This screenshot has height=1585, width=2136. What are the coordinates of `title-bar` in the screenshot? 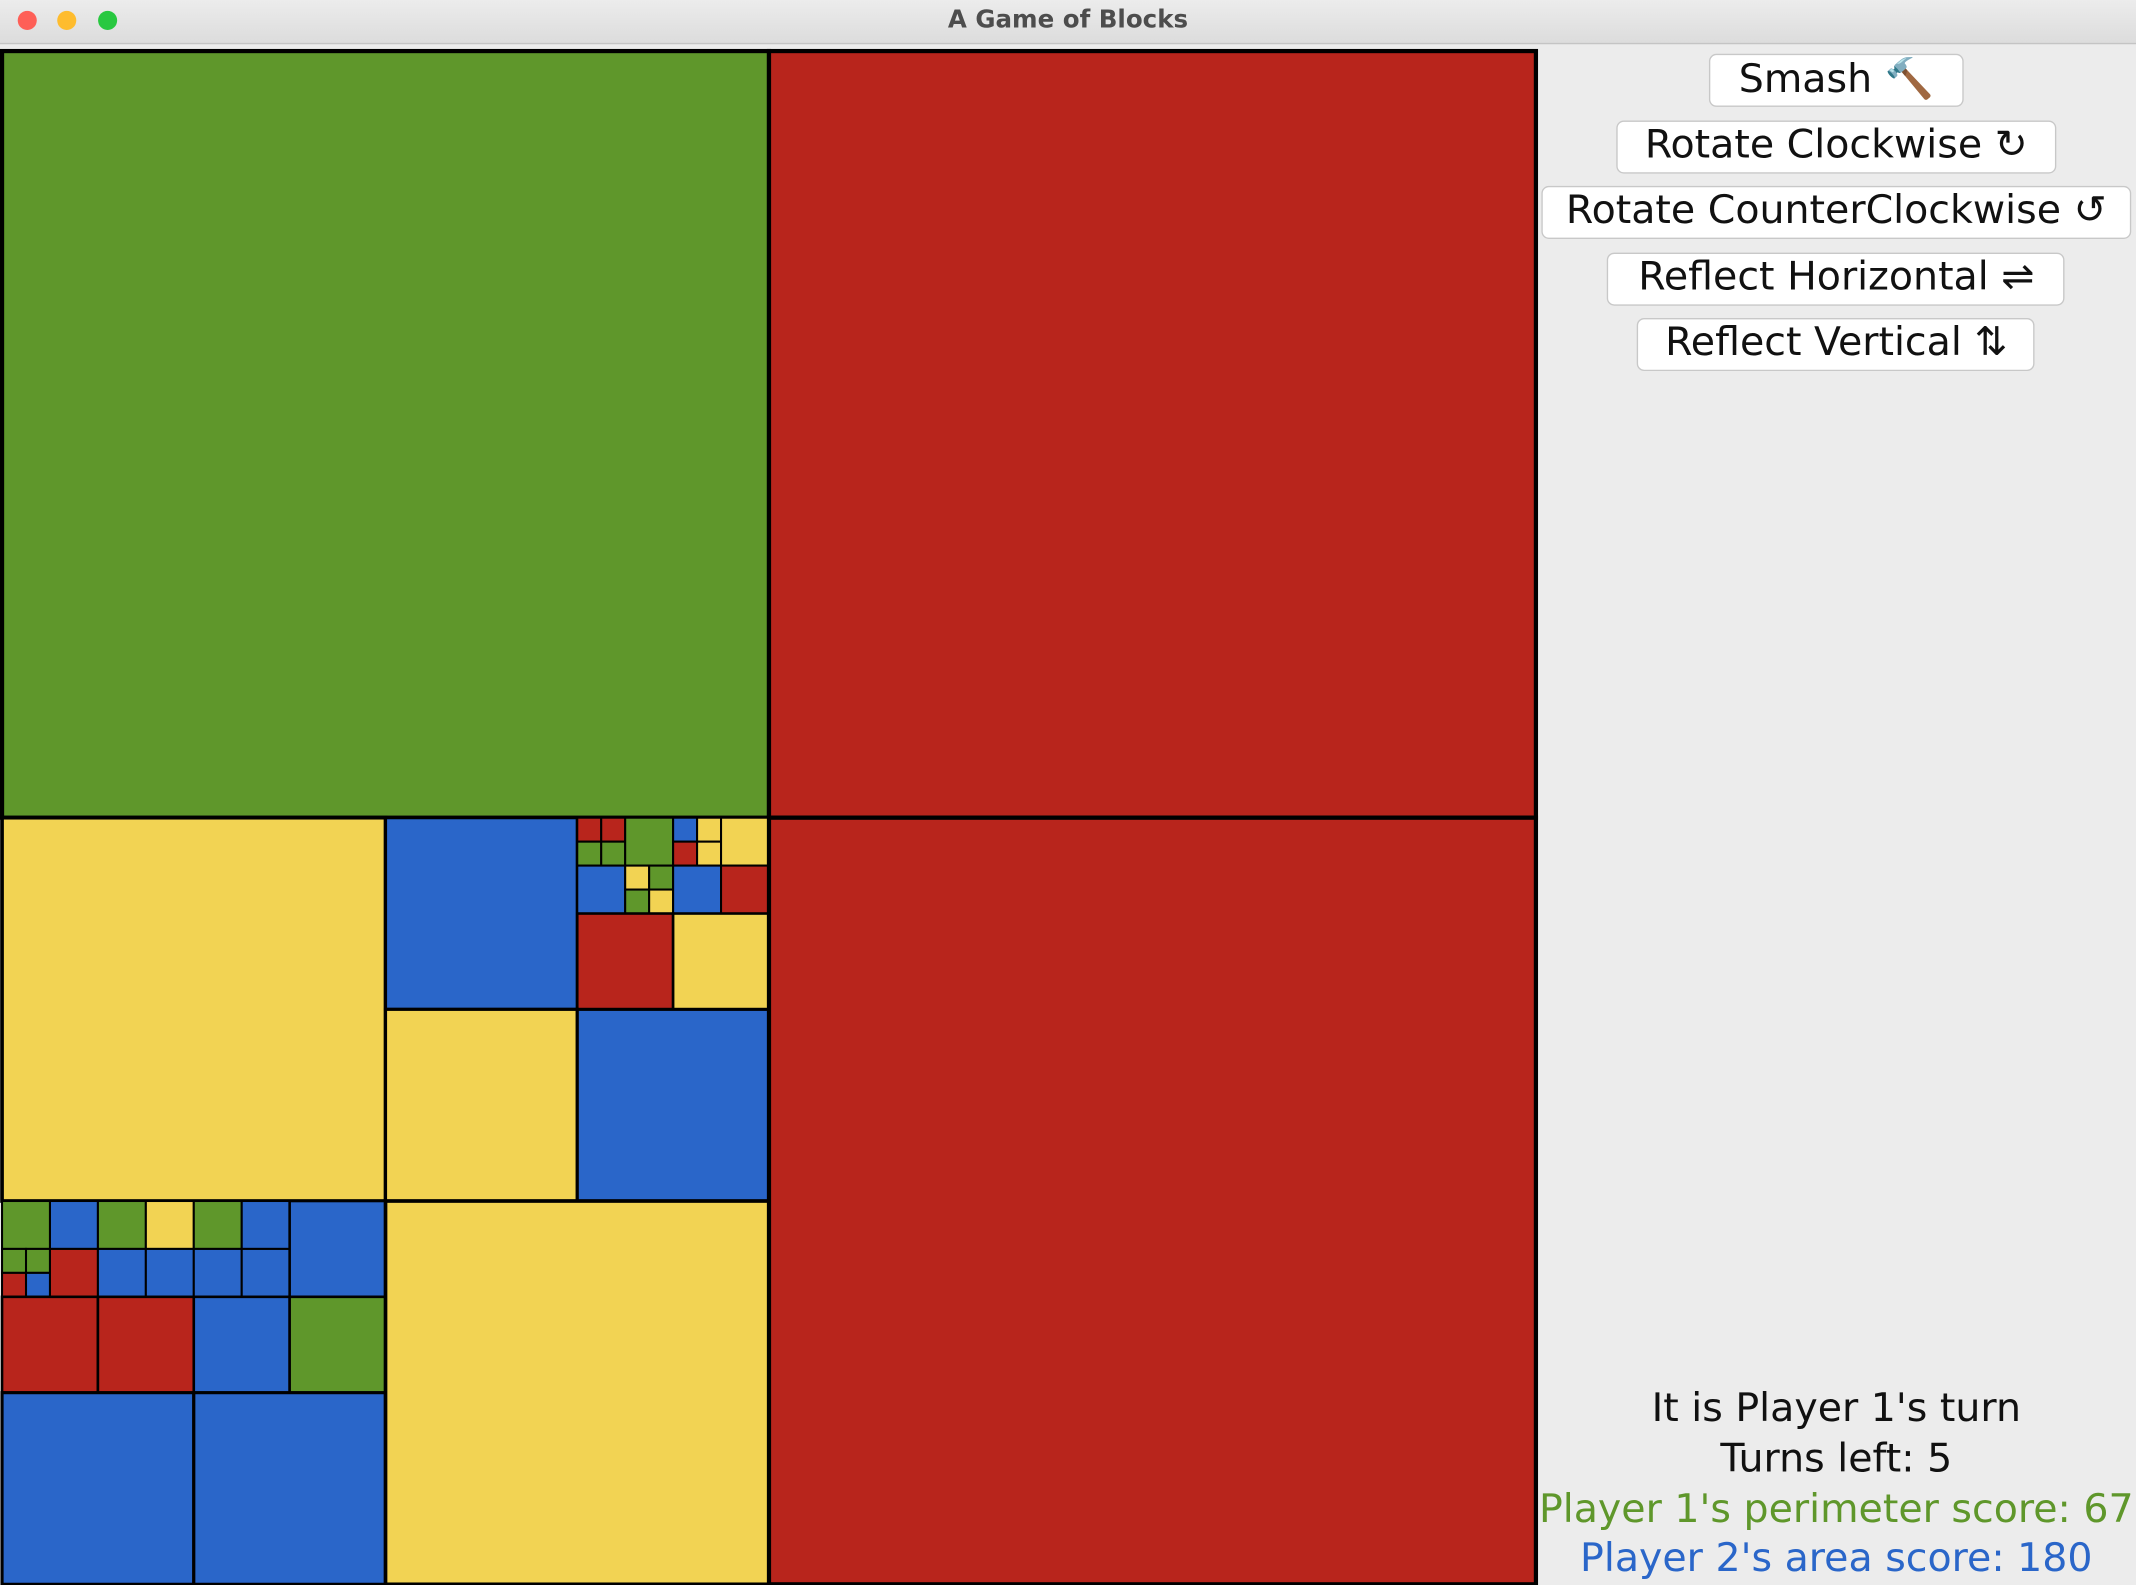 It's located at (1068, 22).